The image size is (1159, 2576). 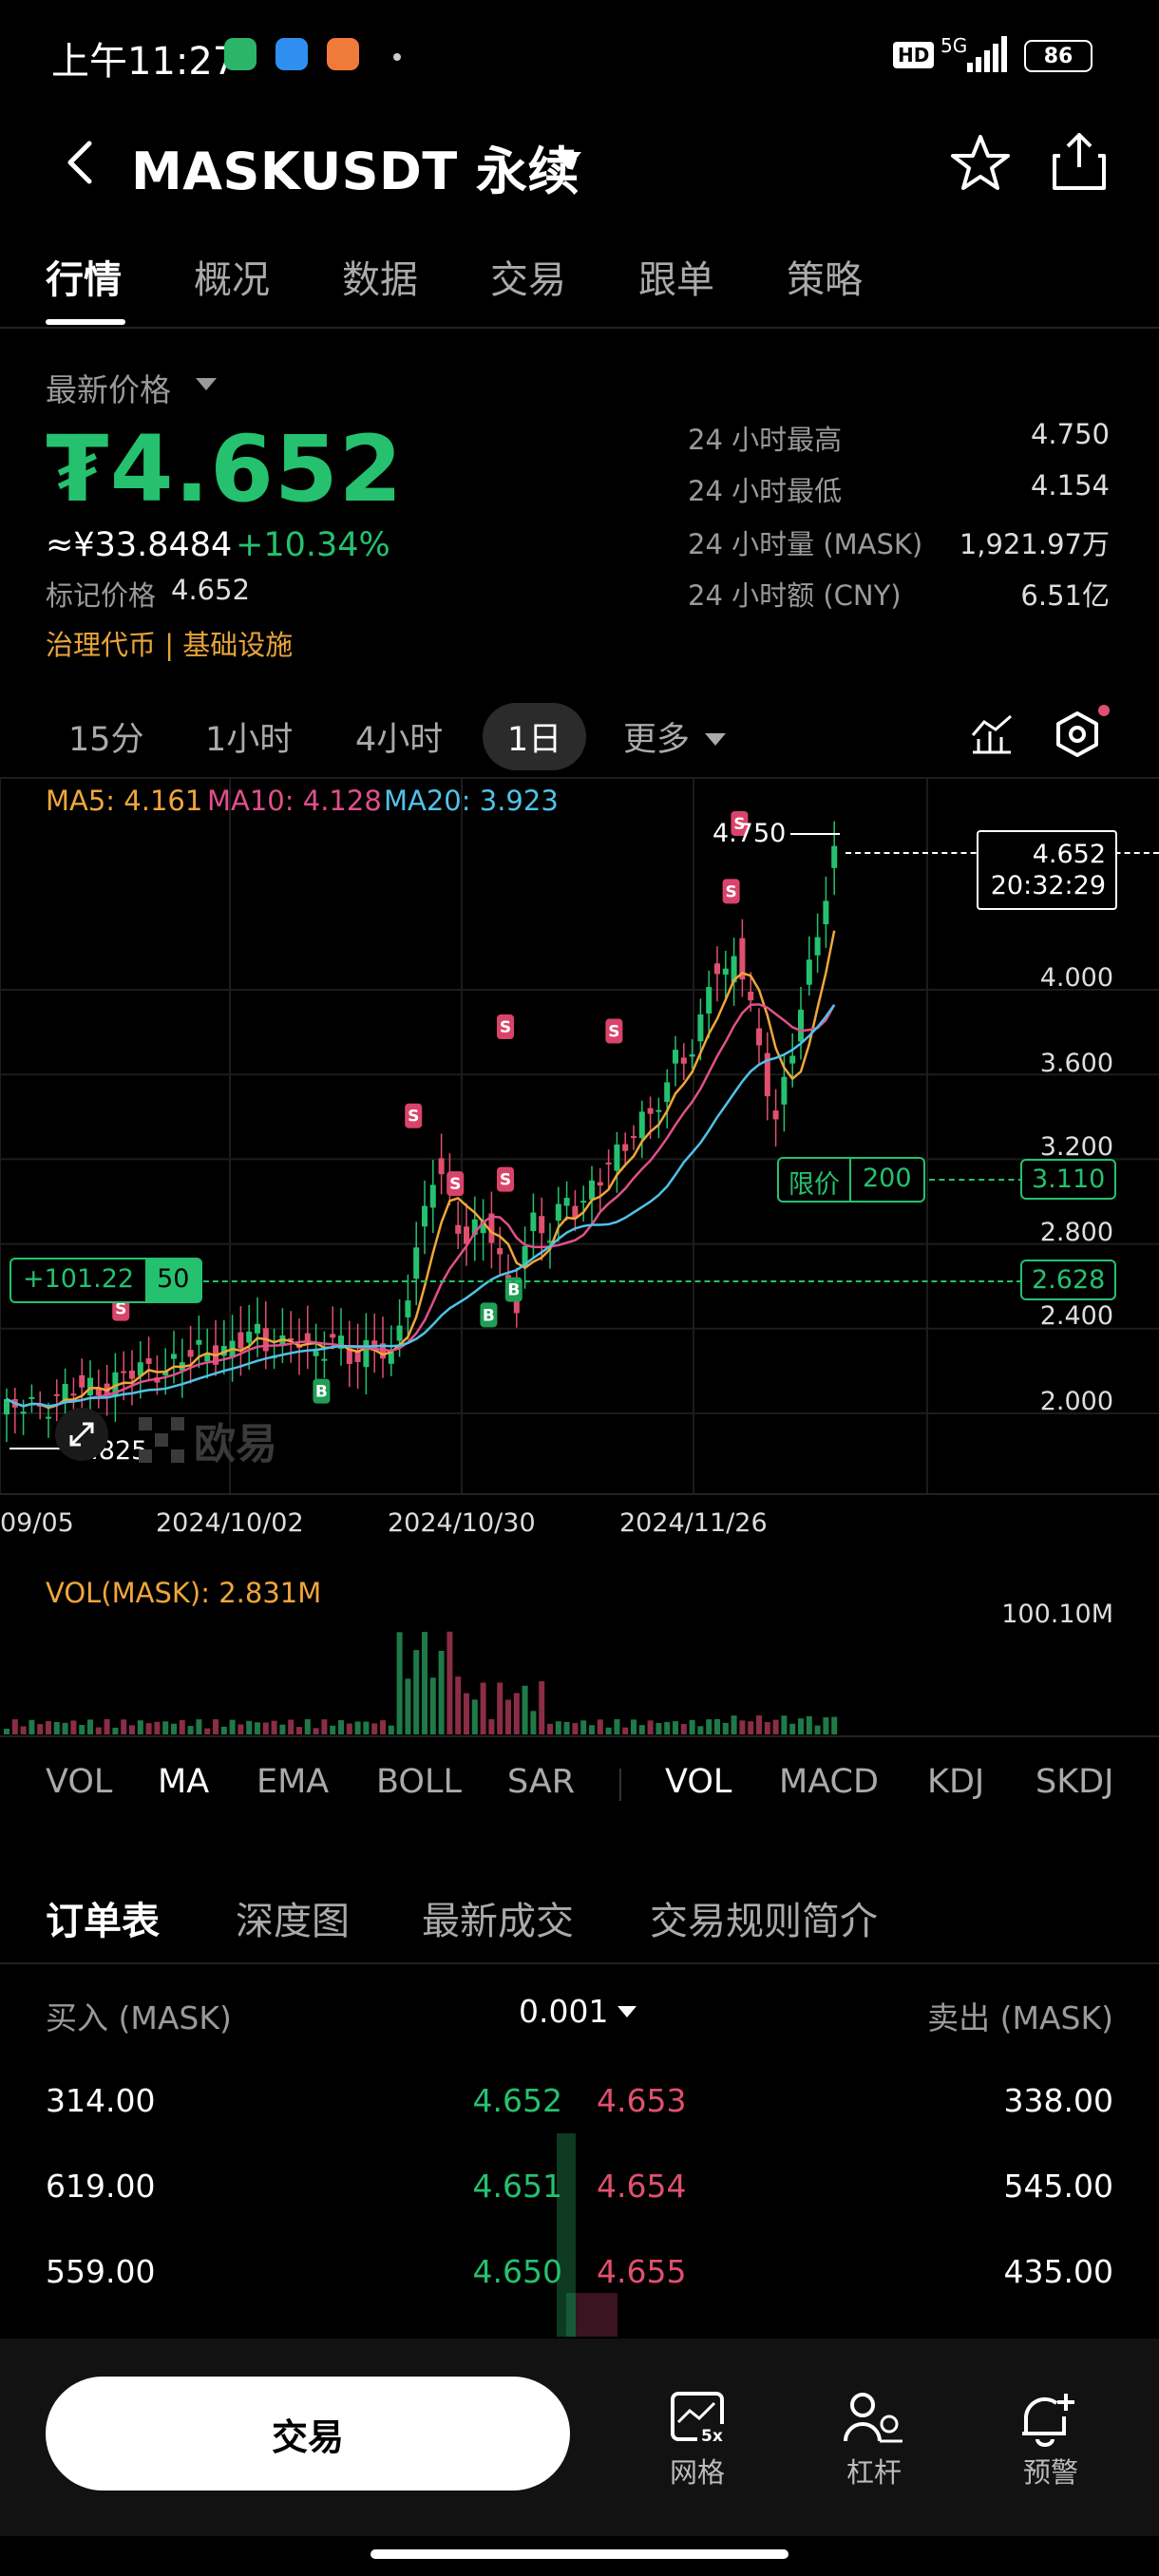 What do you see at coordinates (1065, 595) in the screenshot?
I see `stat-turnover-value: 6.51亿` at bounding box center [1065, 595].